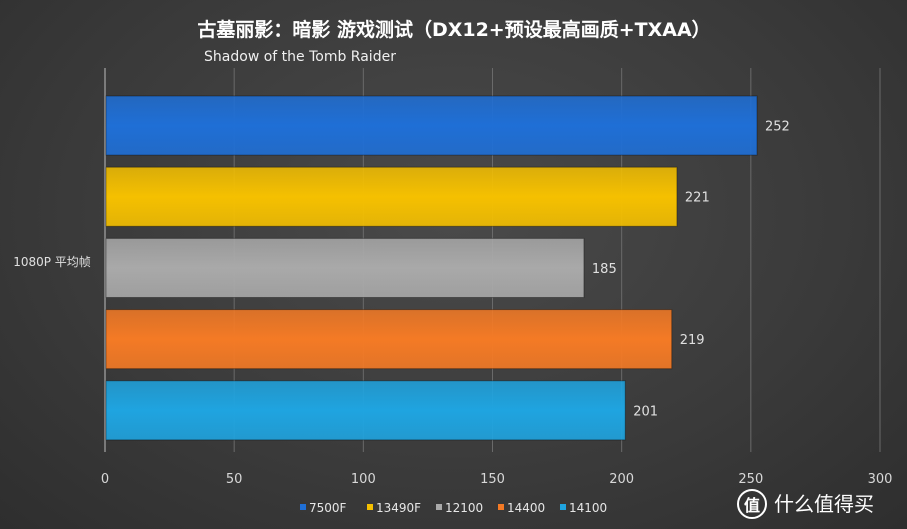  I want to click on data-label-7500F: 252, so click(777, 127).